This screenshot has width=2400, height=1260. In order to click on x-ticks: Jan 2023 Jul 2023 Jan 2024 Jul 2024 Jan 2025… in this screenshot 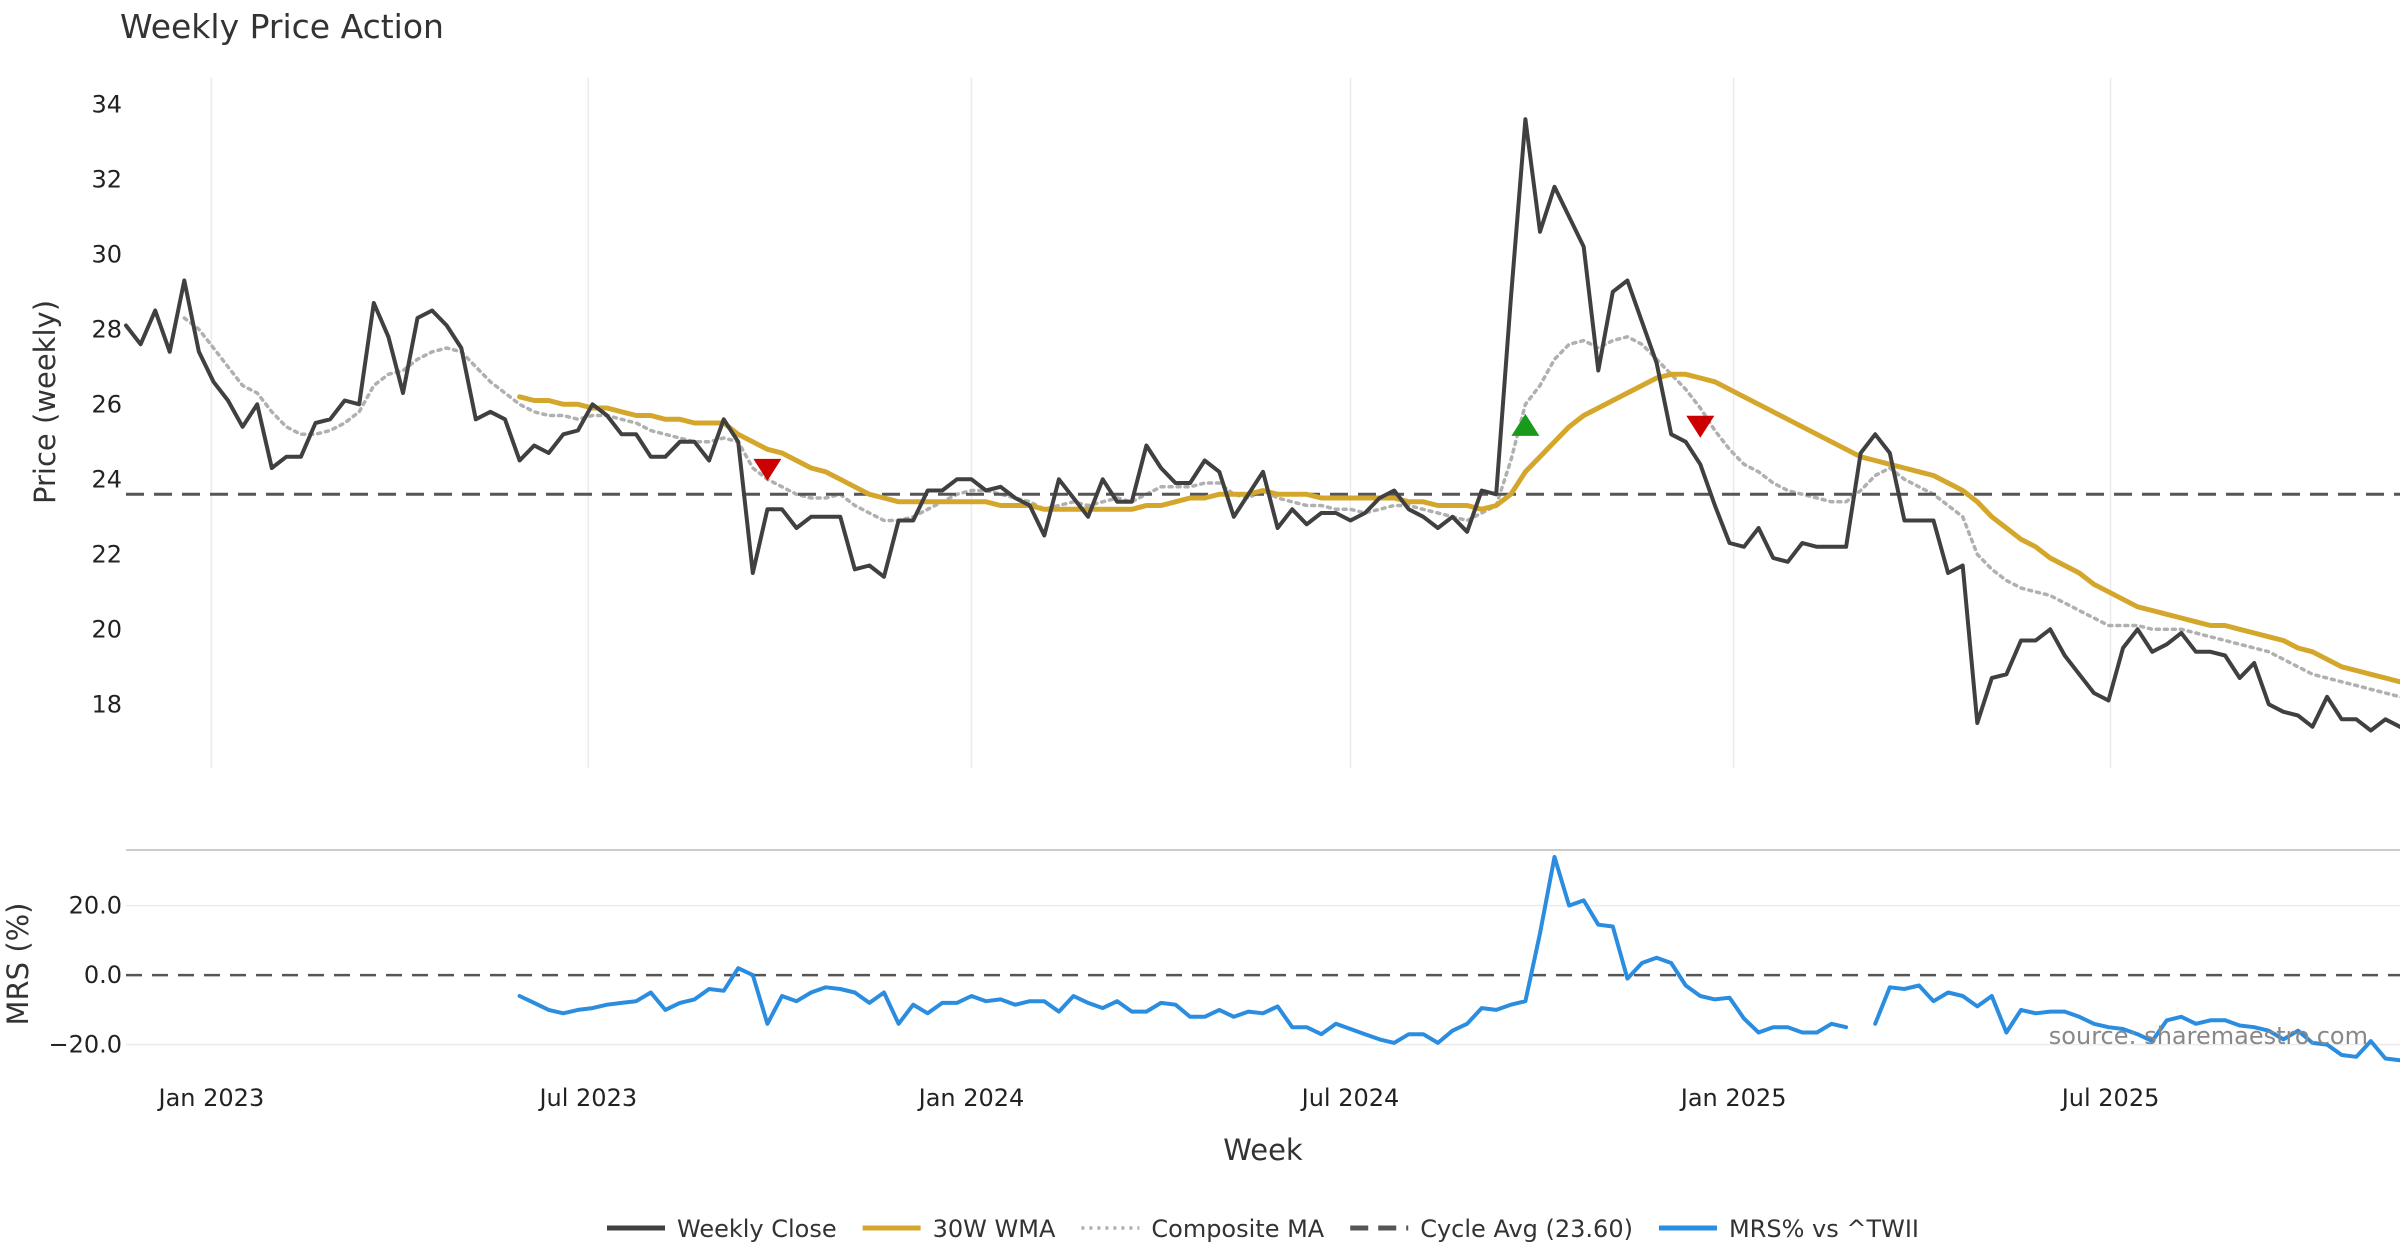, I will do `click(1158, 1098)`.